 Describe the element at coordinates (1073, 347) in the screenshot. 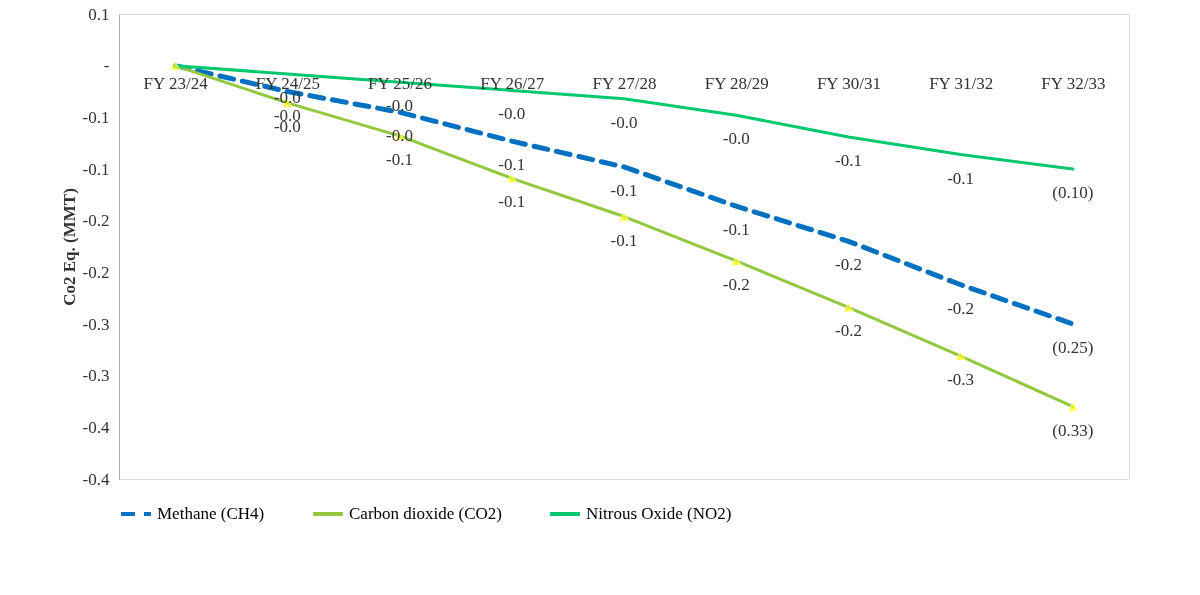

I see `data-label: (0.25)` at that location.